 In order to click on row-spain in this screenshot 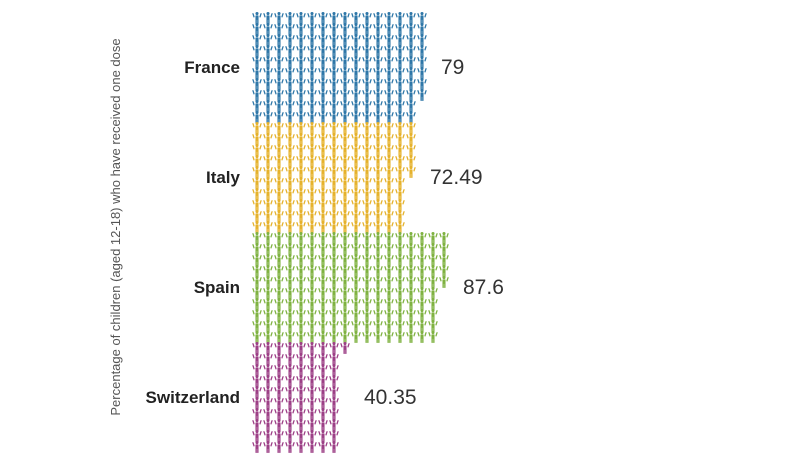, I will do `click(350, 287)`.